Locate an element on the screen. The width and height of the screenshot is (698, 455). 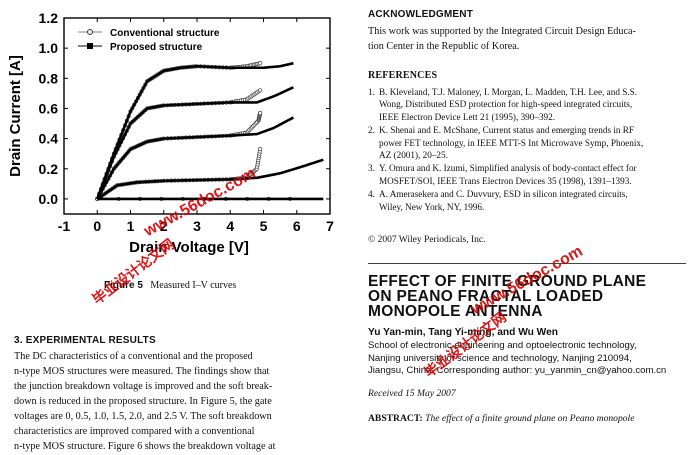
x-tick-label: 2 is located at coordinates (164, 226).